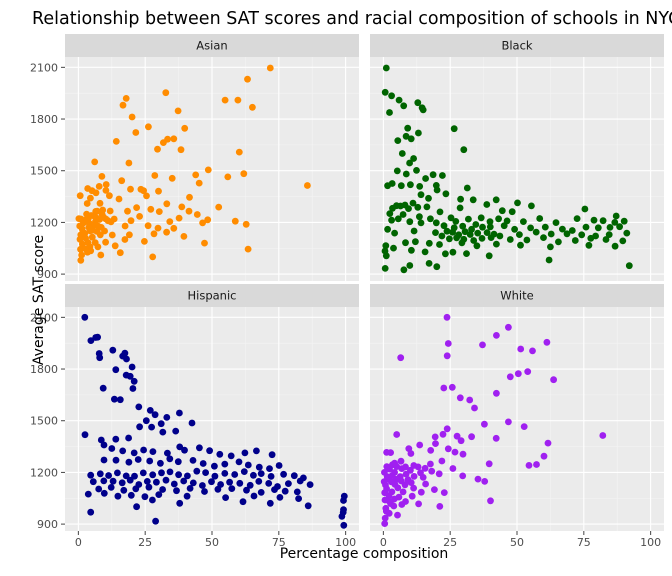 The height and width of the screenshot is (576, 672). What do you see at coordinates (44, 317) in the screenshot?
I see `y-tick-label: 2100` at bounding box center [44, 317].